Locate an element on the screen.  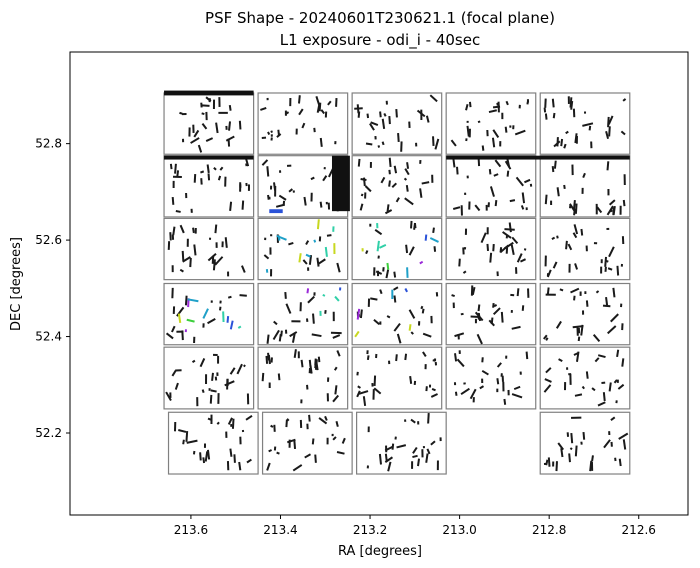
x-tick-label: 213.6 is located at coordinates (191, 530).